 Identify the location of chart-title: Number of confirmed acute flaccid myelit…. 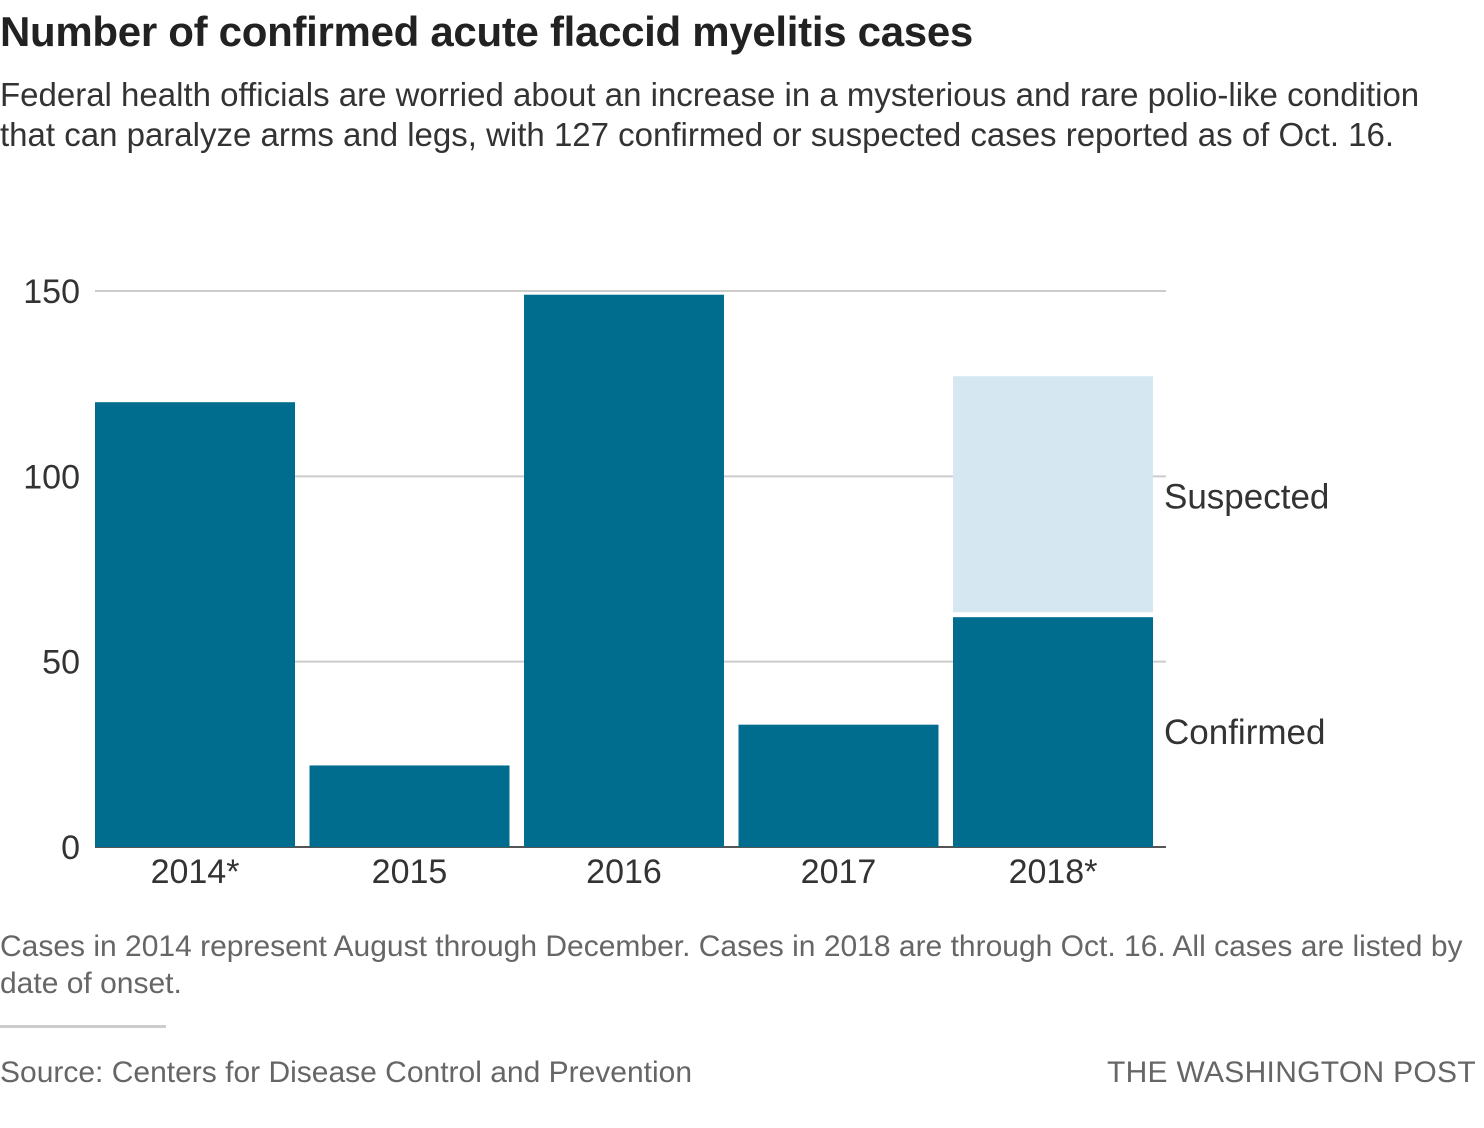
(486, 31).